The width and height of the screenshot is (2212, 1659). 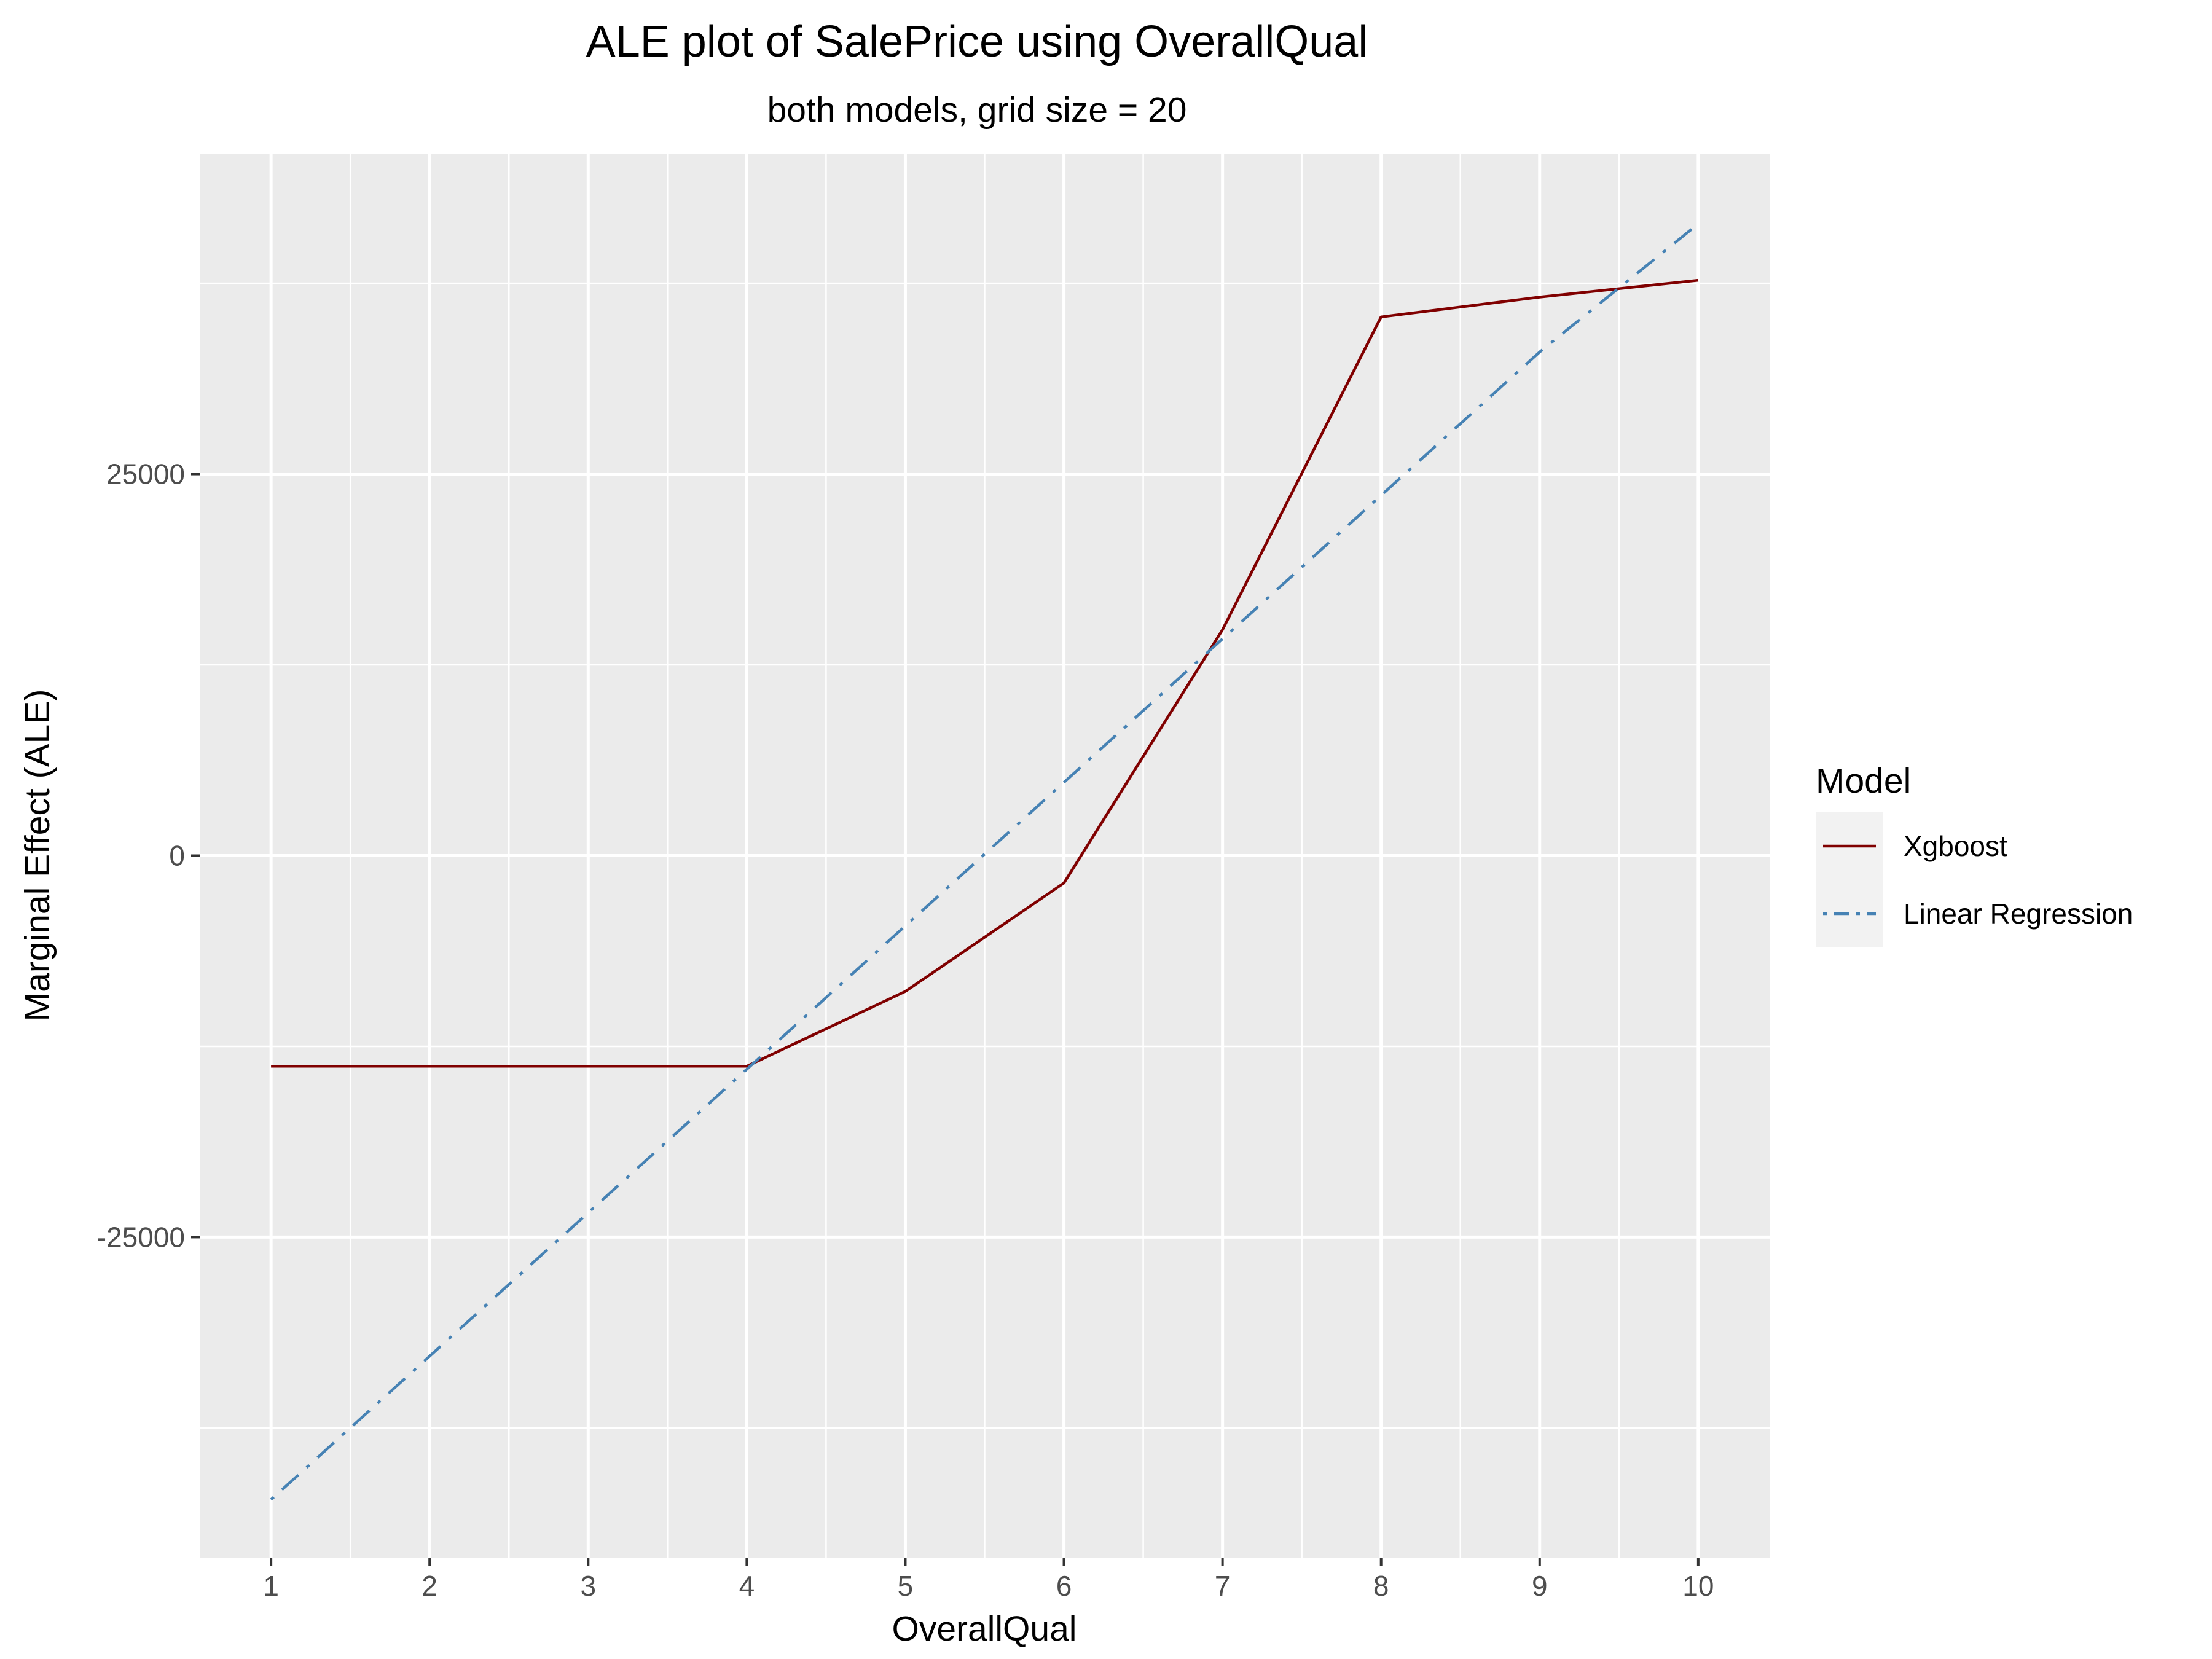 I want to click on y-tick-label: 0, so click(x=177, y=856).